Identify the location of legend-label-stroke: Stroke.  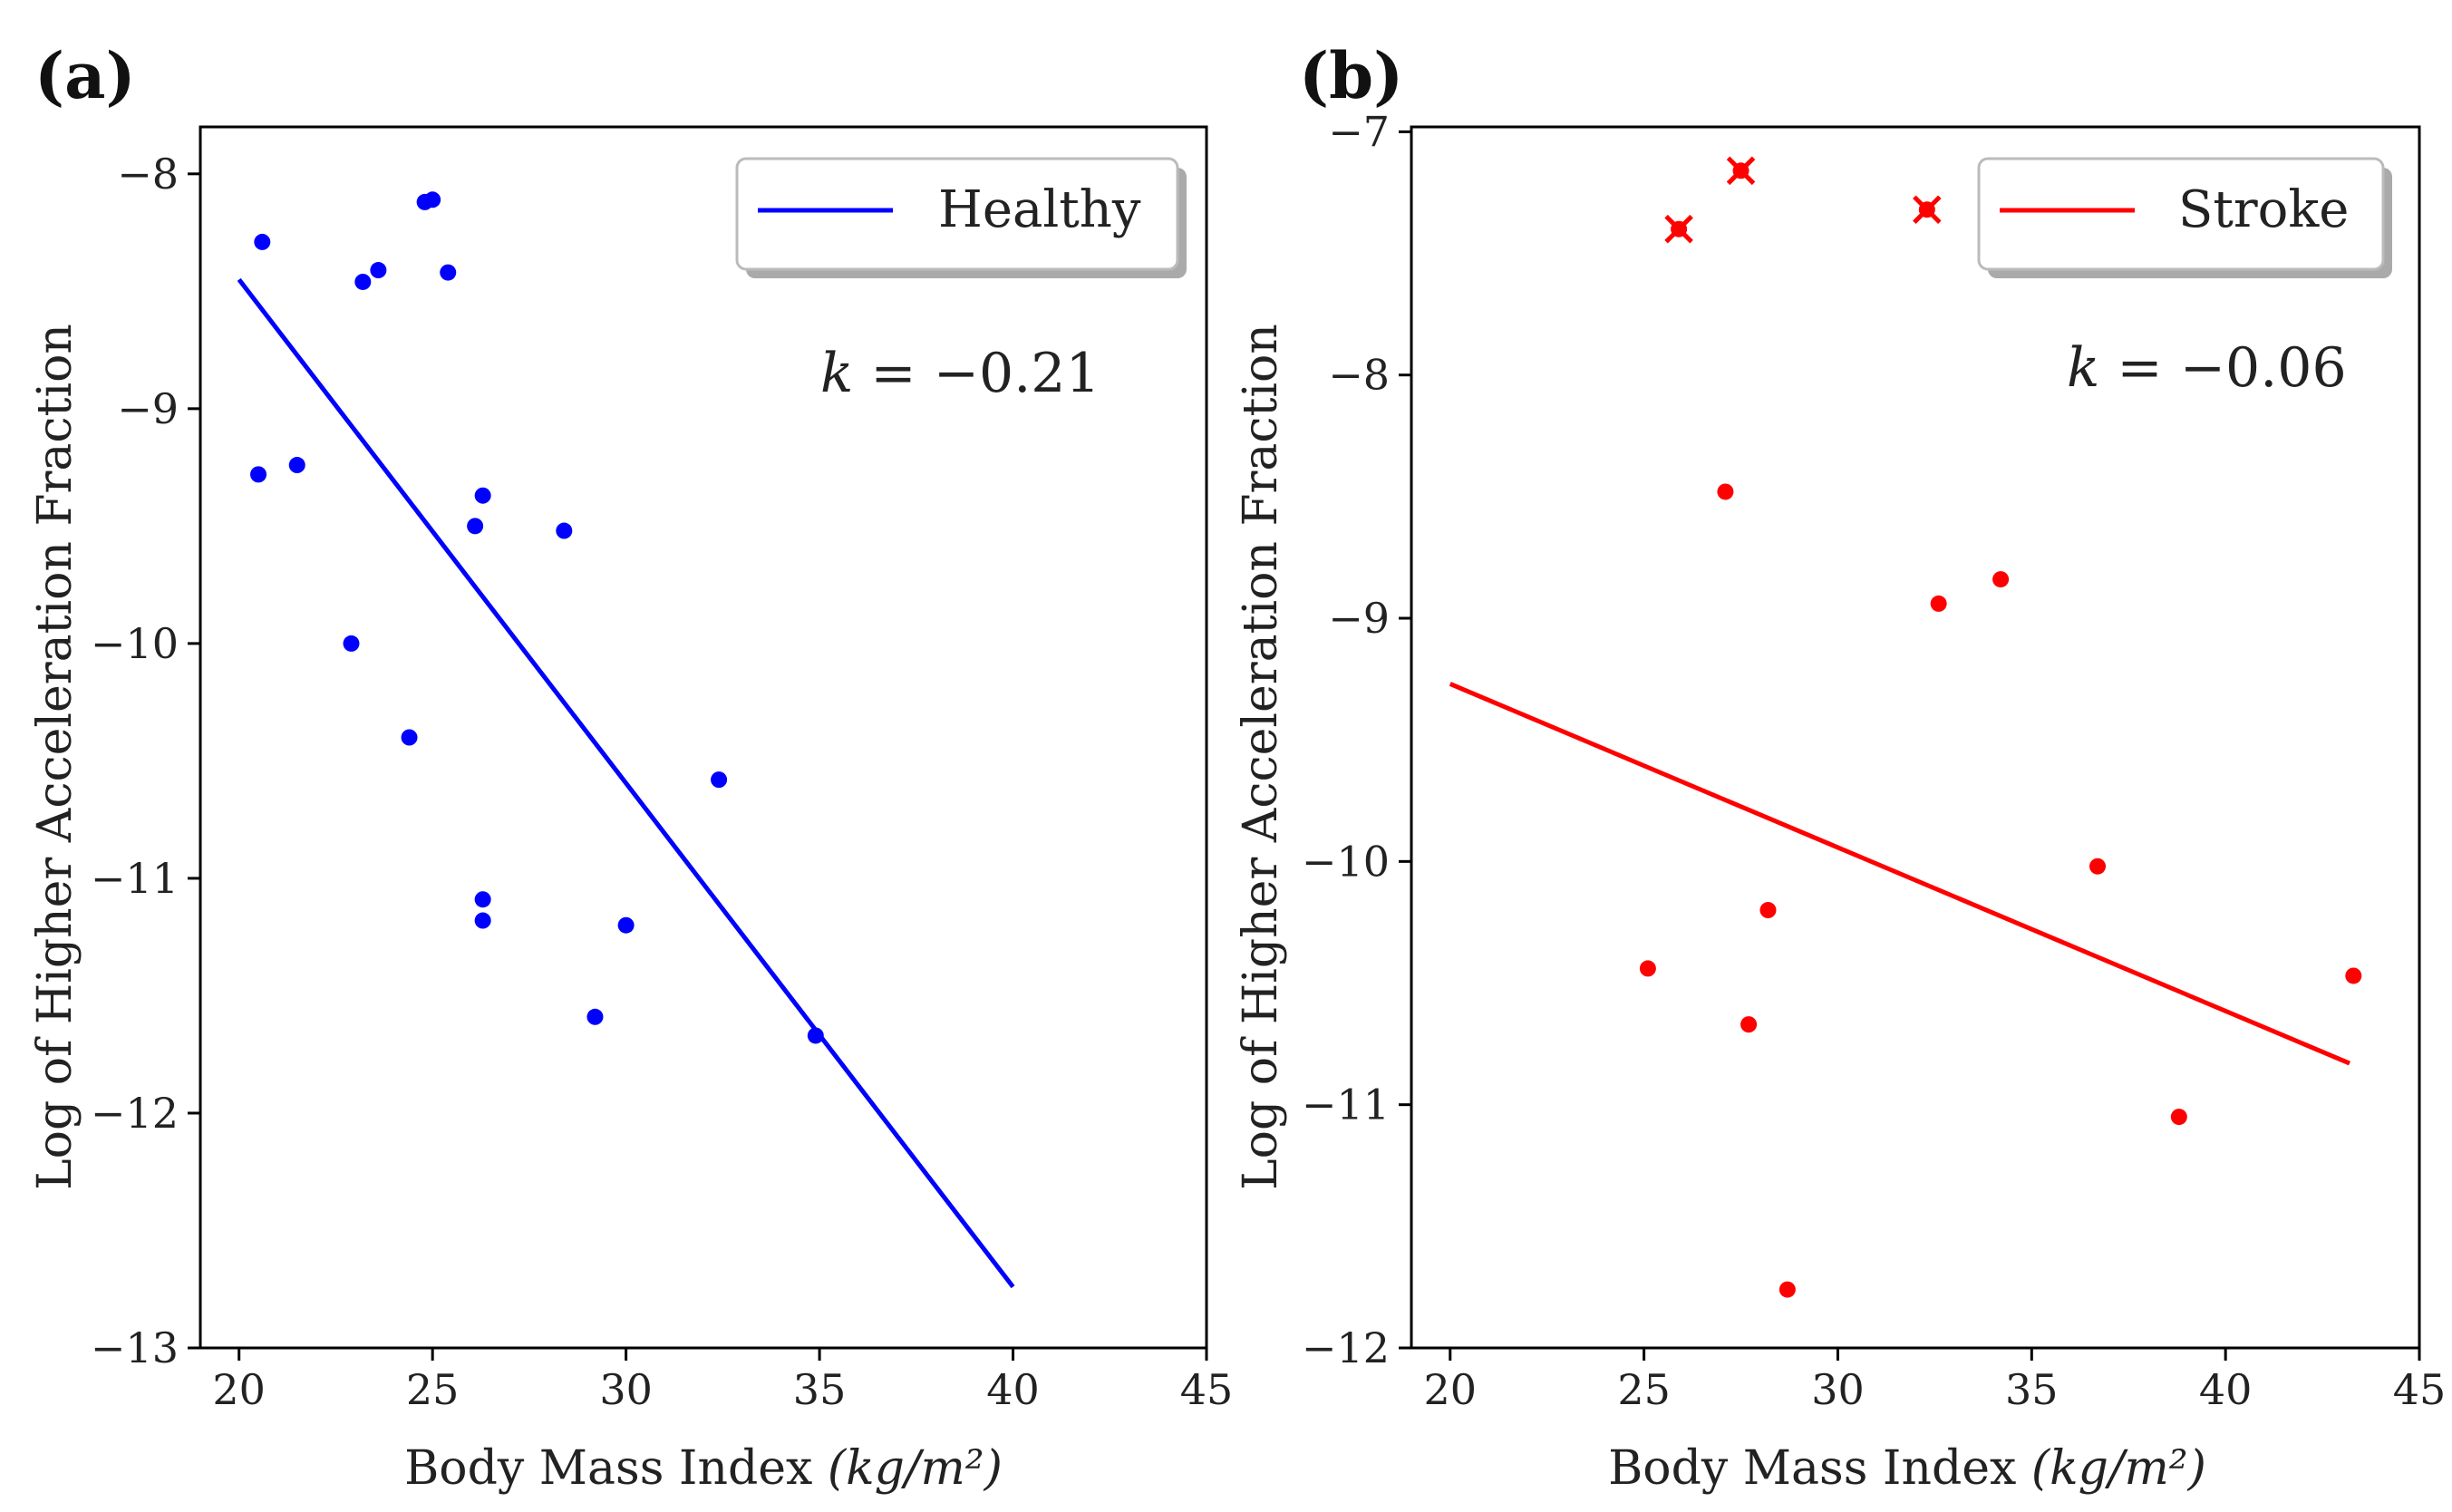
(2263, 209).